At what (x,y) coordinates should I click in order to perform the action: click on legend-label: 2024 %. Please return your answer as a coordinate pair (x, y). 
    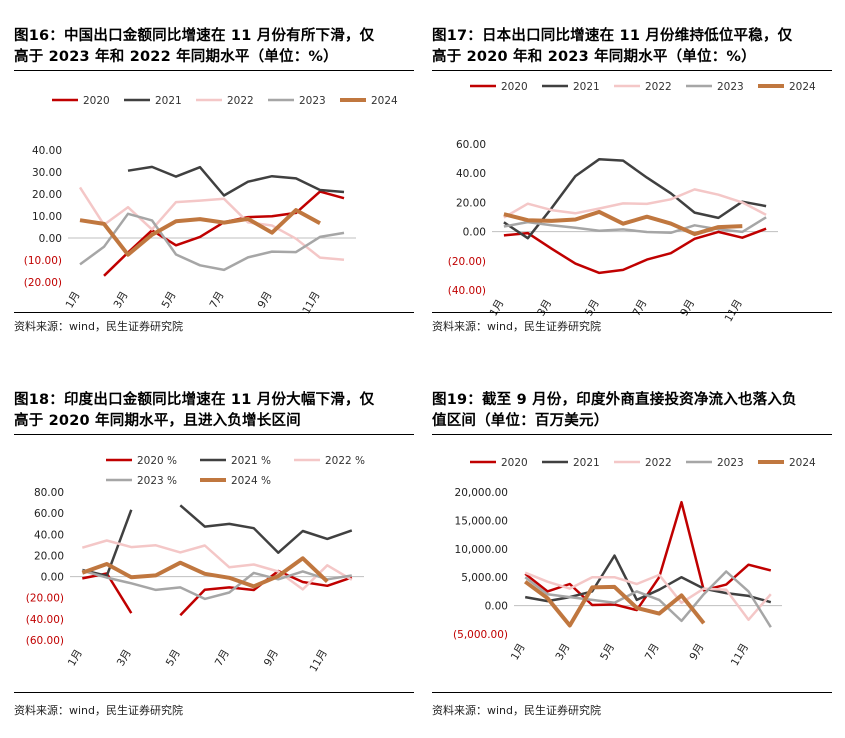
    Looking at the image, I should click on (251, 481).